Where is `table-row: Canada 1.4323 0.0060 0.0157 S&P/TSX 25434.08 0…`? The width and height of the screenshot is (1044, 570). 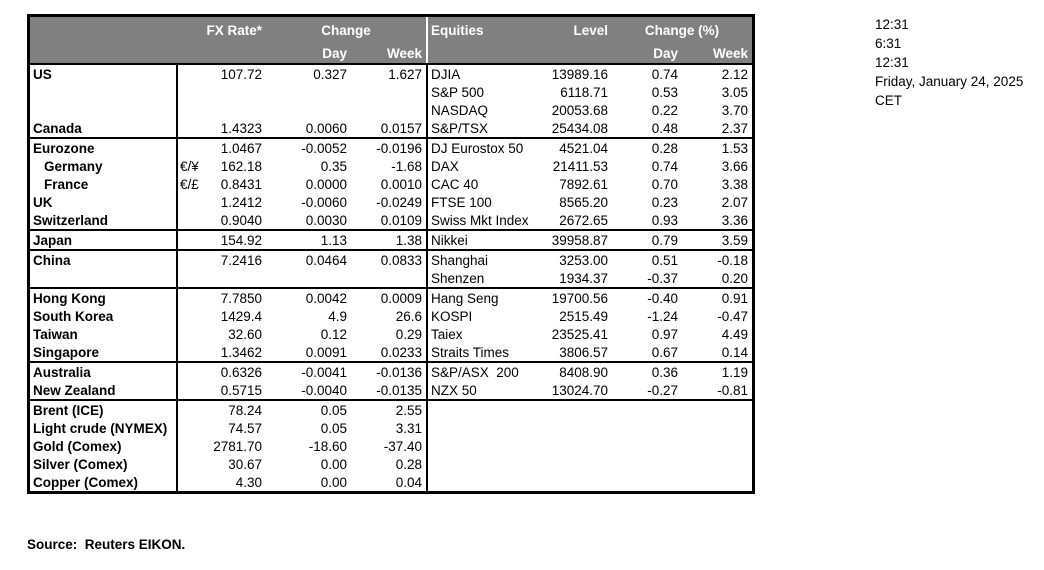 table-row: Canada 1.4323 0.0060 0.0157 S&P/TSX 25434.08 0… is located at coordinates (391, 128).